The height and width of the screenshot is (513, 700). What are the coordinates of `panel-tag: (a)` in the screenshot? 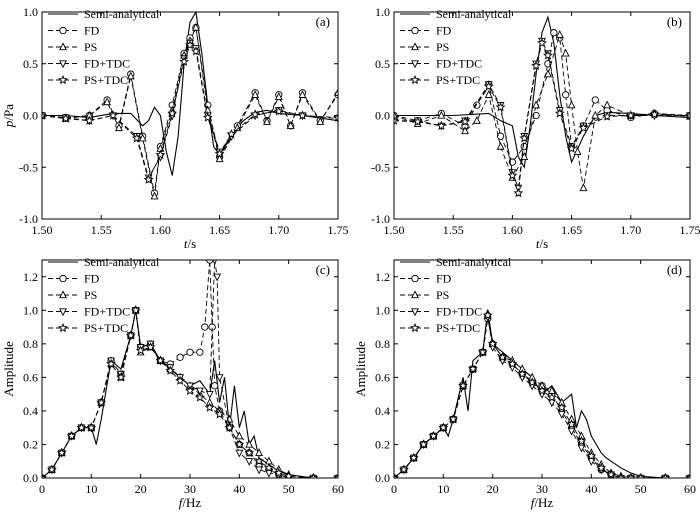 It's located at (323, 21).